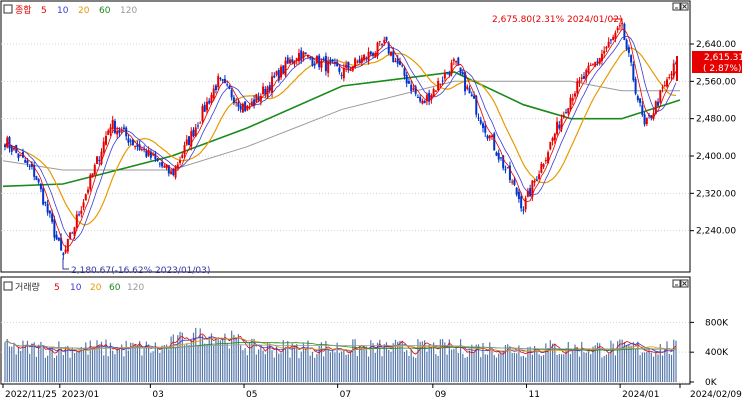  Describe the element at coordinates (31, 395) in the screenshot. I see `x-tick-label: 2022/11/25` at that location.